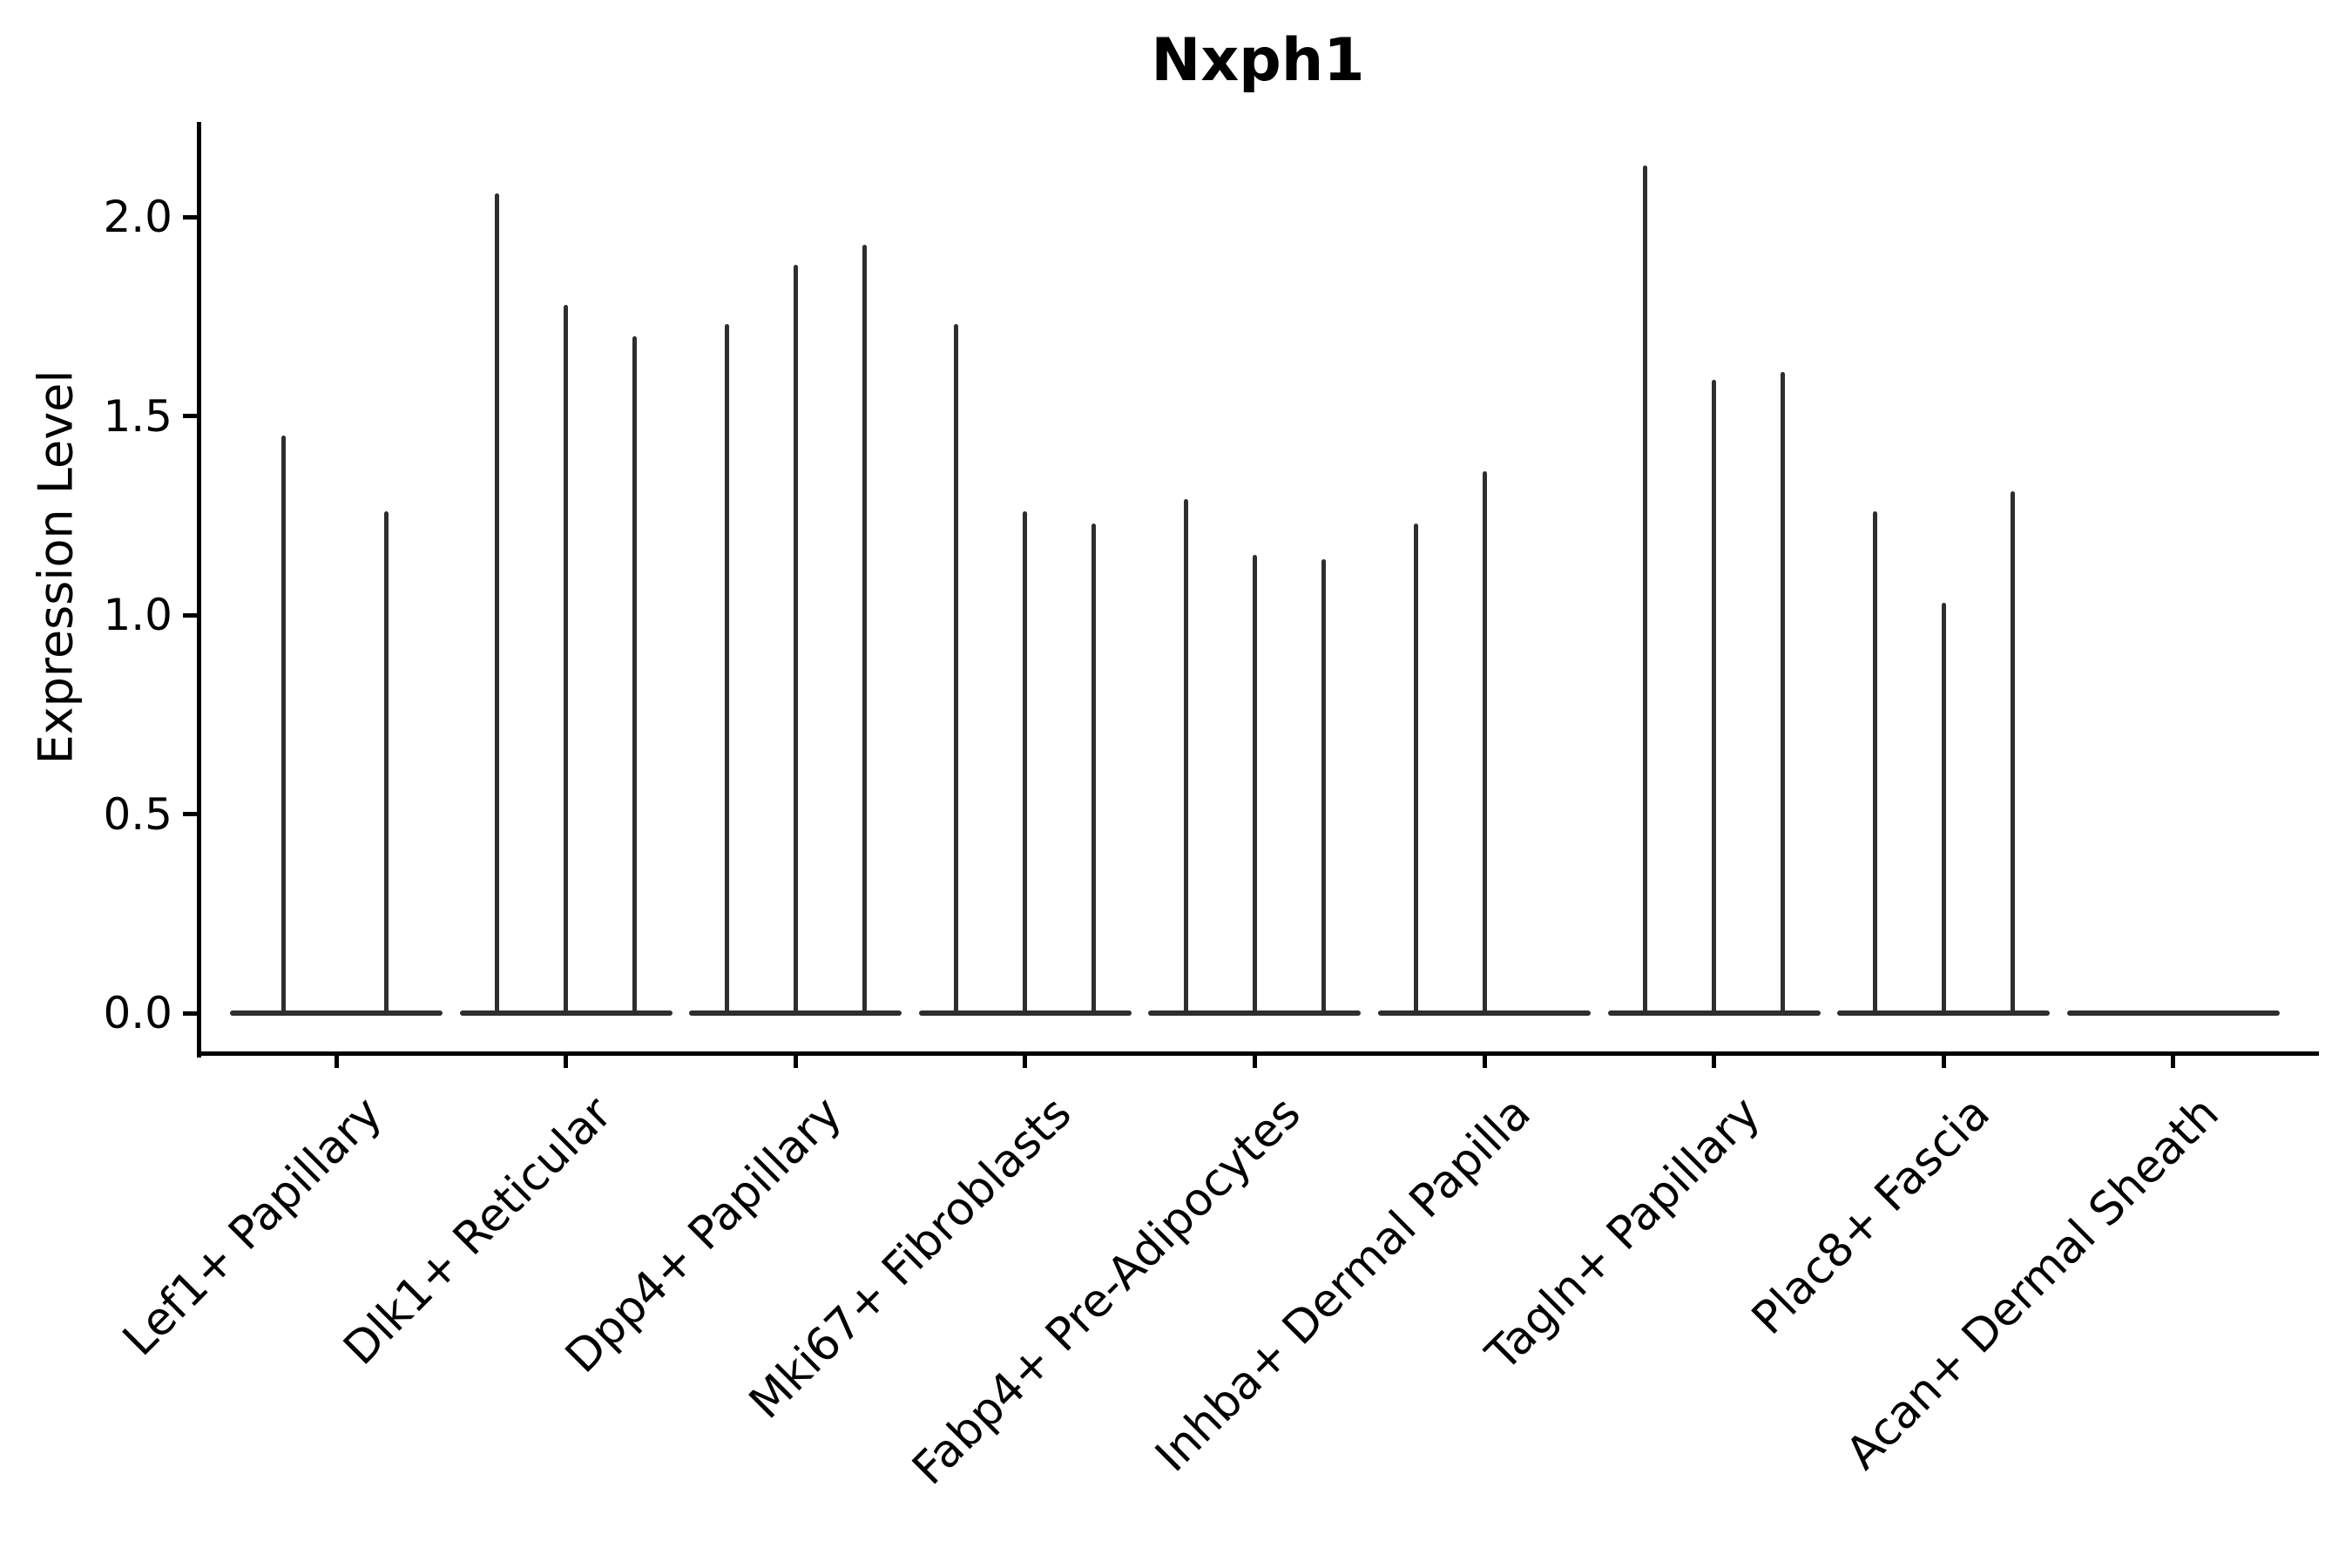  What do you see at coordinates (1870, 1216) in the screenshot?
I see `x-tick-label: Plac8+ Fascia` at bounding box center [1870, 1216].